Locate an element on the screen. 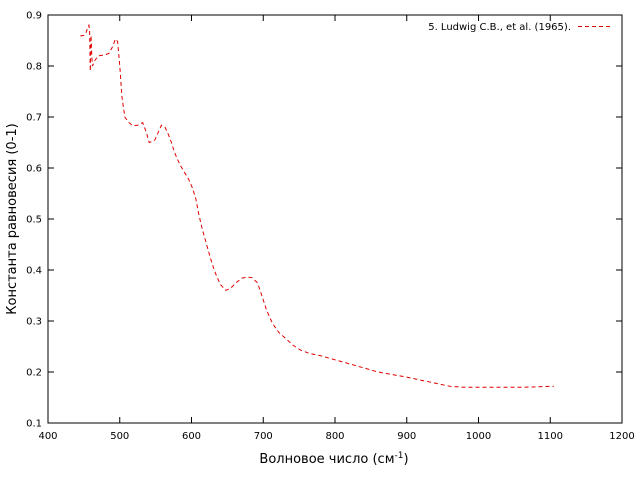  y-tick-label: 0.3 is located at coordinates (34, 322).